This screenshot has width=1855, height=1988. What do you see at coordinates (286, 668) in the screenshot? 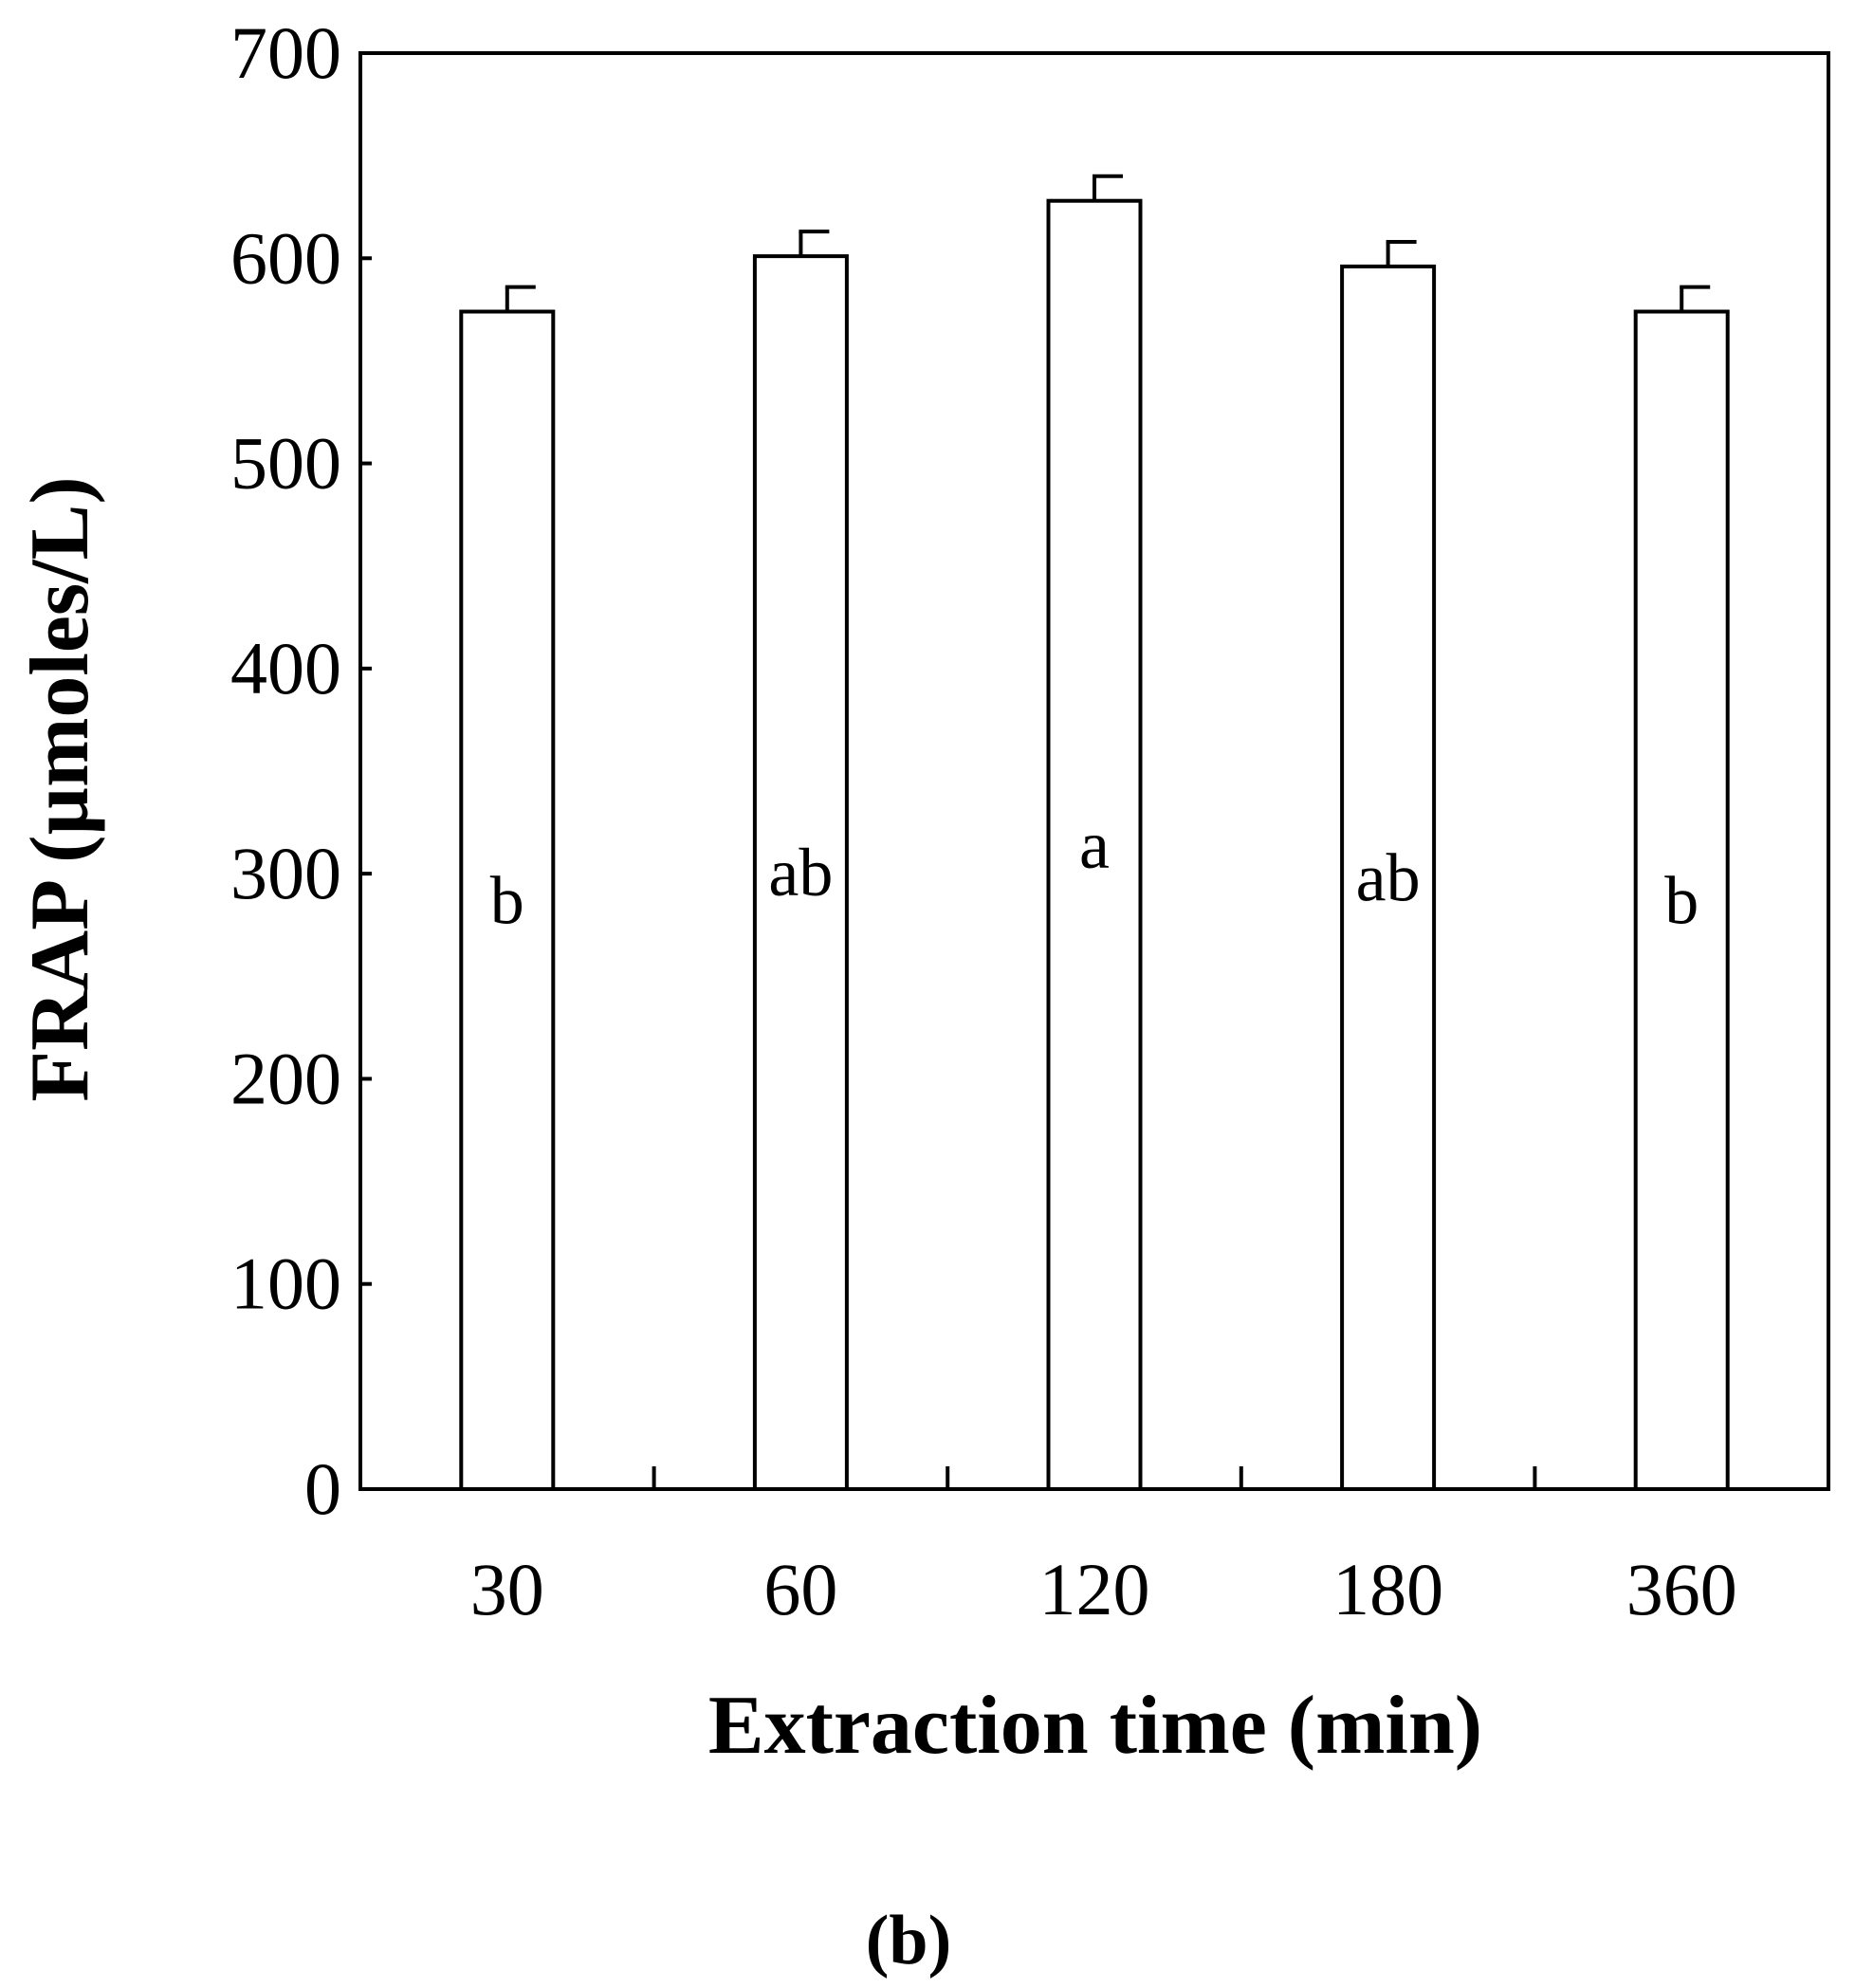
I see `y-tick-label: 400` at bounding box center [286, 668].